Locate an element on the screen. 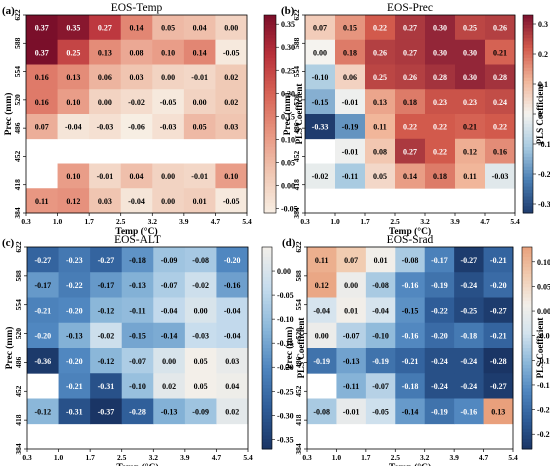  cell-value-label: 0.07 is located at coordinates (320, 28).